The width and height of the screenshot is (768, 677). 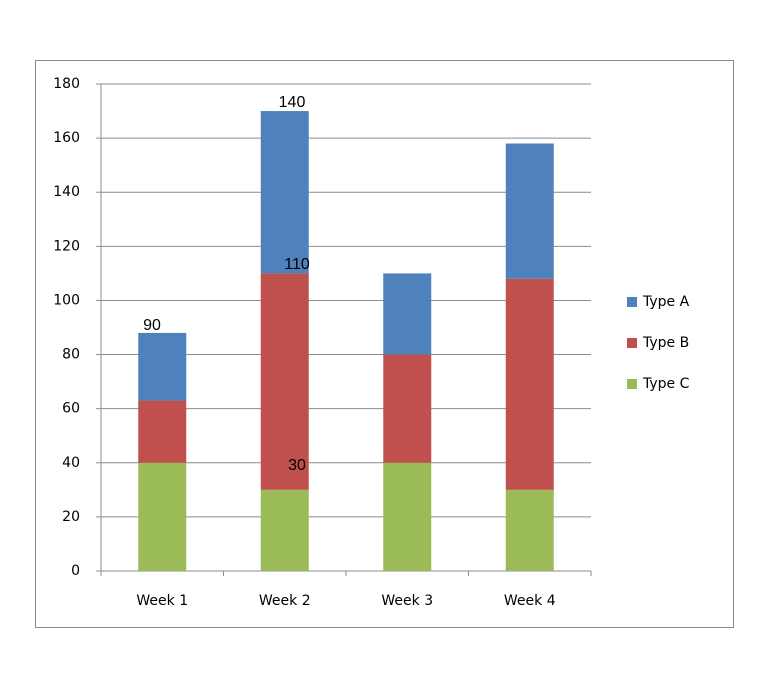 What do you see at coordinates (75, 571) in the screenshot?
I see `y-tick-label: 0` at bounding box center [75, 571].